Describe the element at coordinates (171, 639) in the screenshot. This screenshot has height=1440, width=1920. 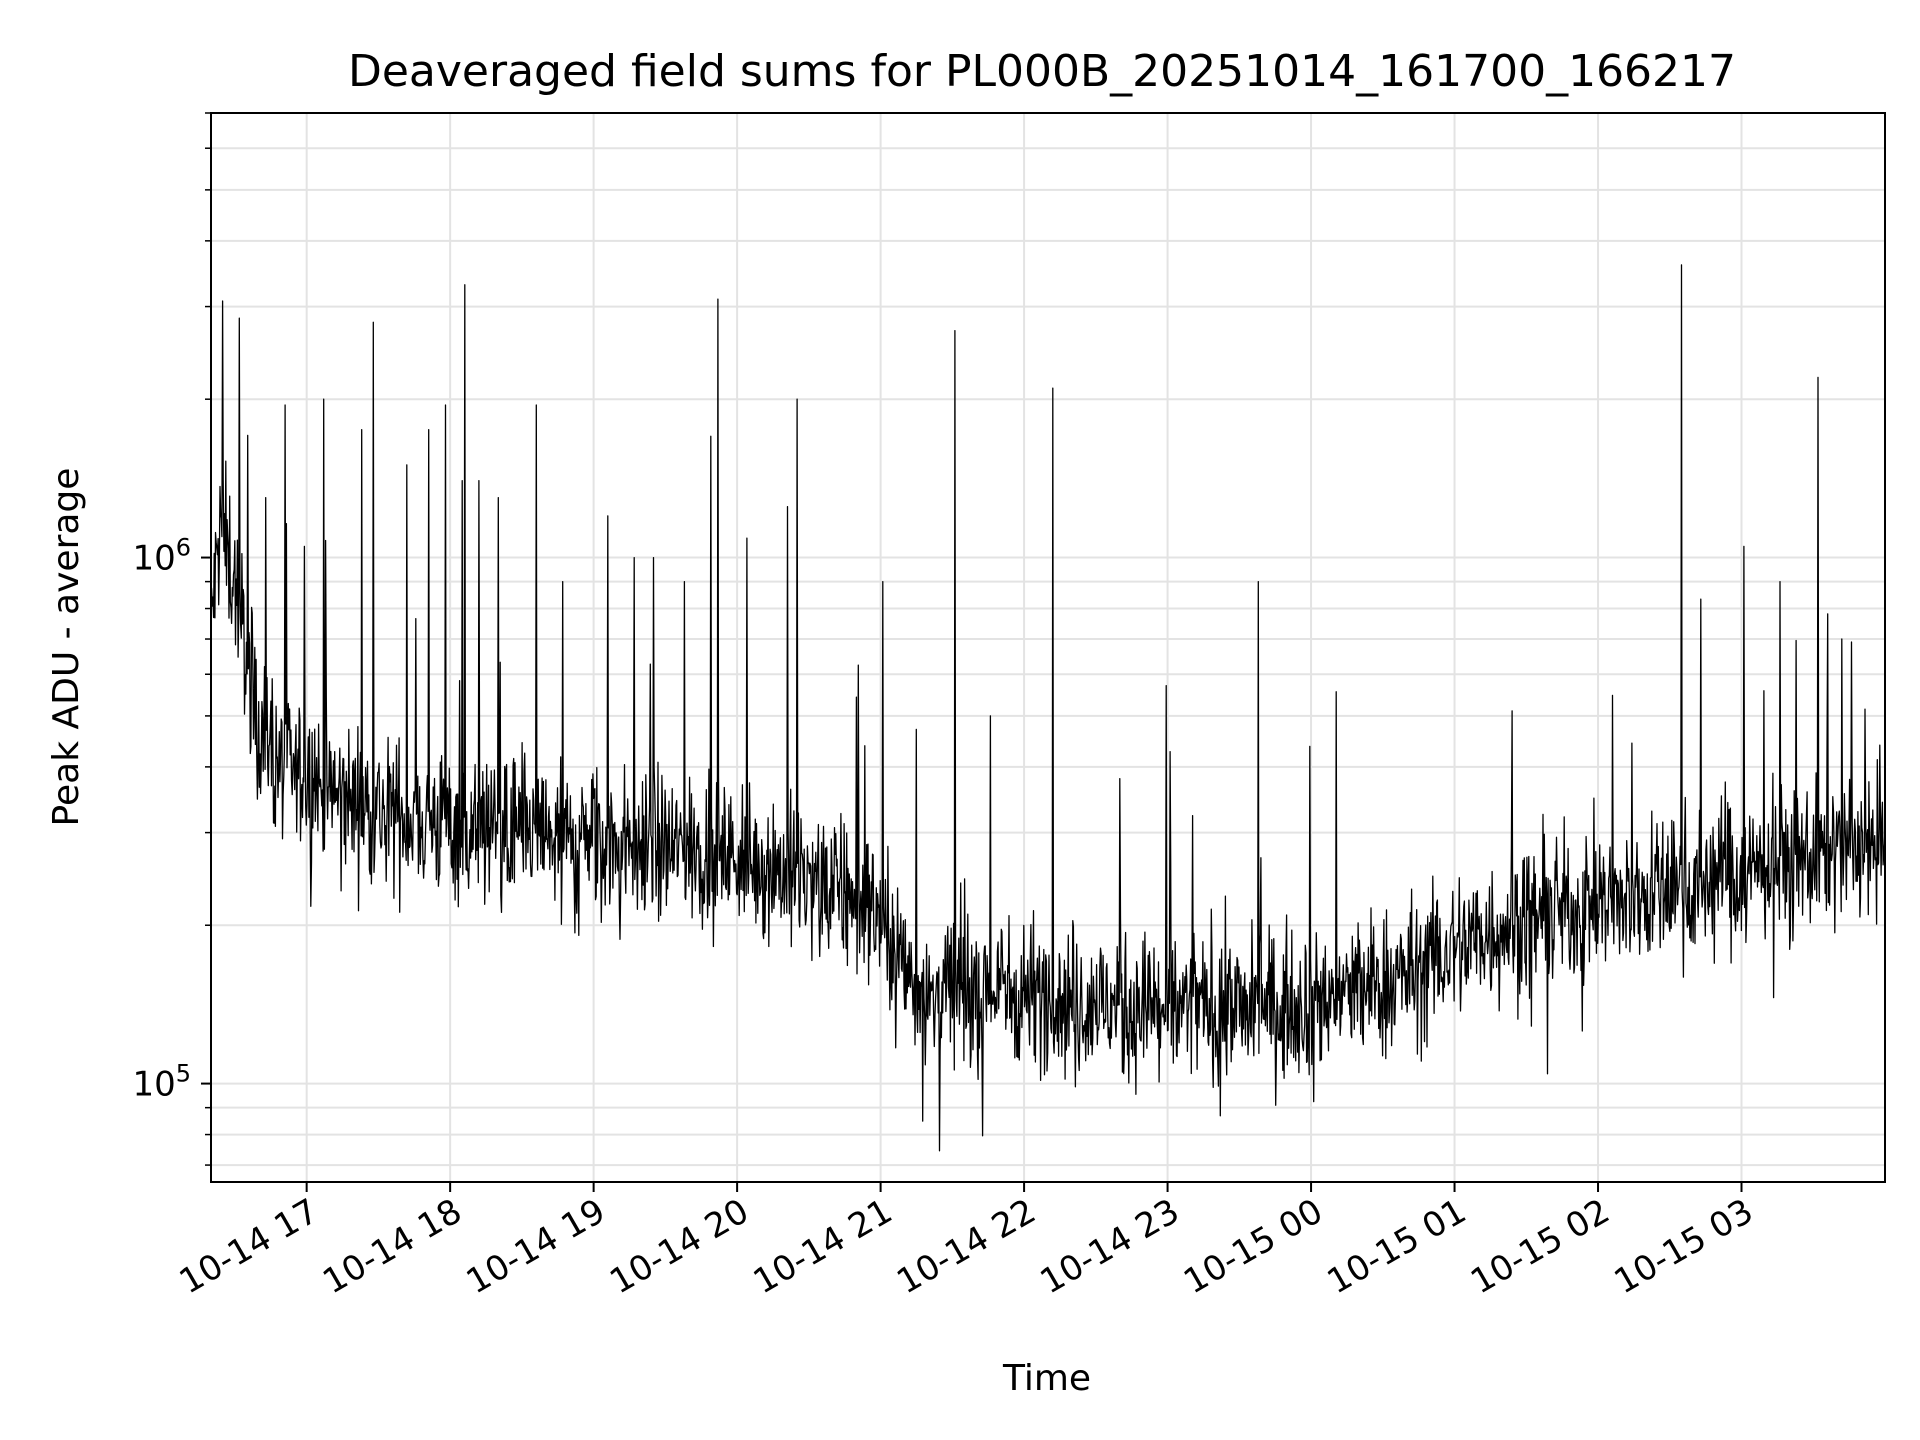
I see `y-axis: 10⁵ 10⁶` at that location.